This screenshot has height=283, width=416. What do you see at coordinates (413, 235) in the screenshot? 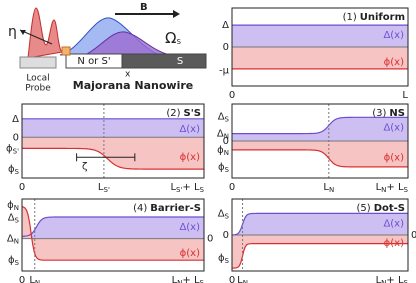
I see `right-label: 0` at bounding box center [413, 235].